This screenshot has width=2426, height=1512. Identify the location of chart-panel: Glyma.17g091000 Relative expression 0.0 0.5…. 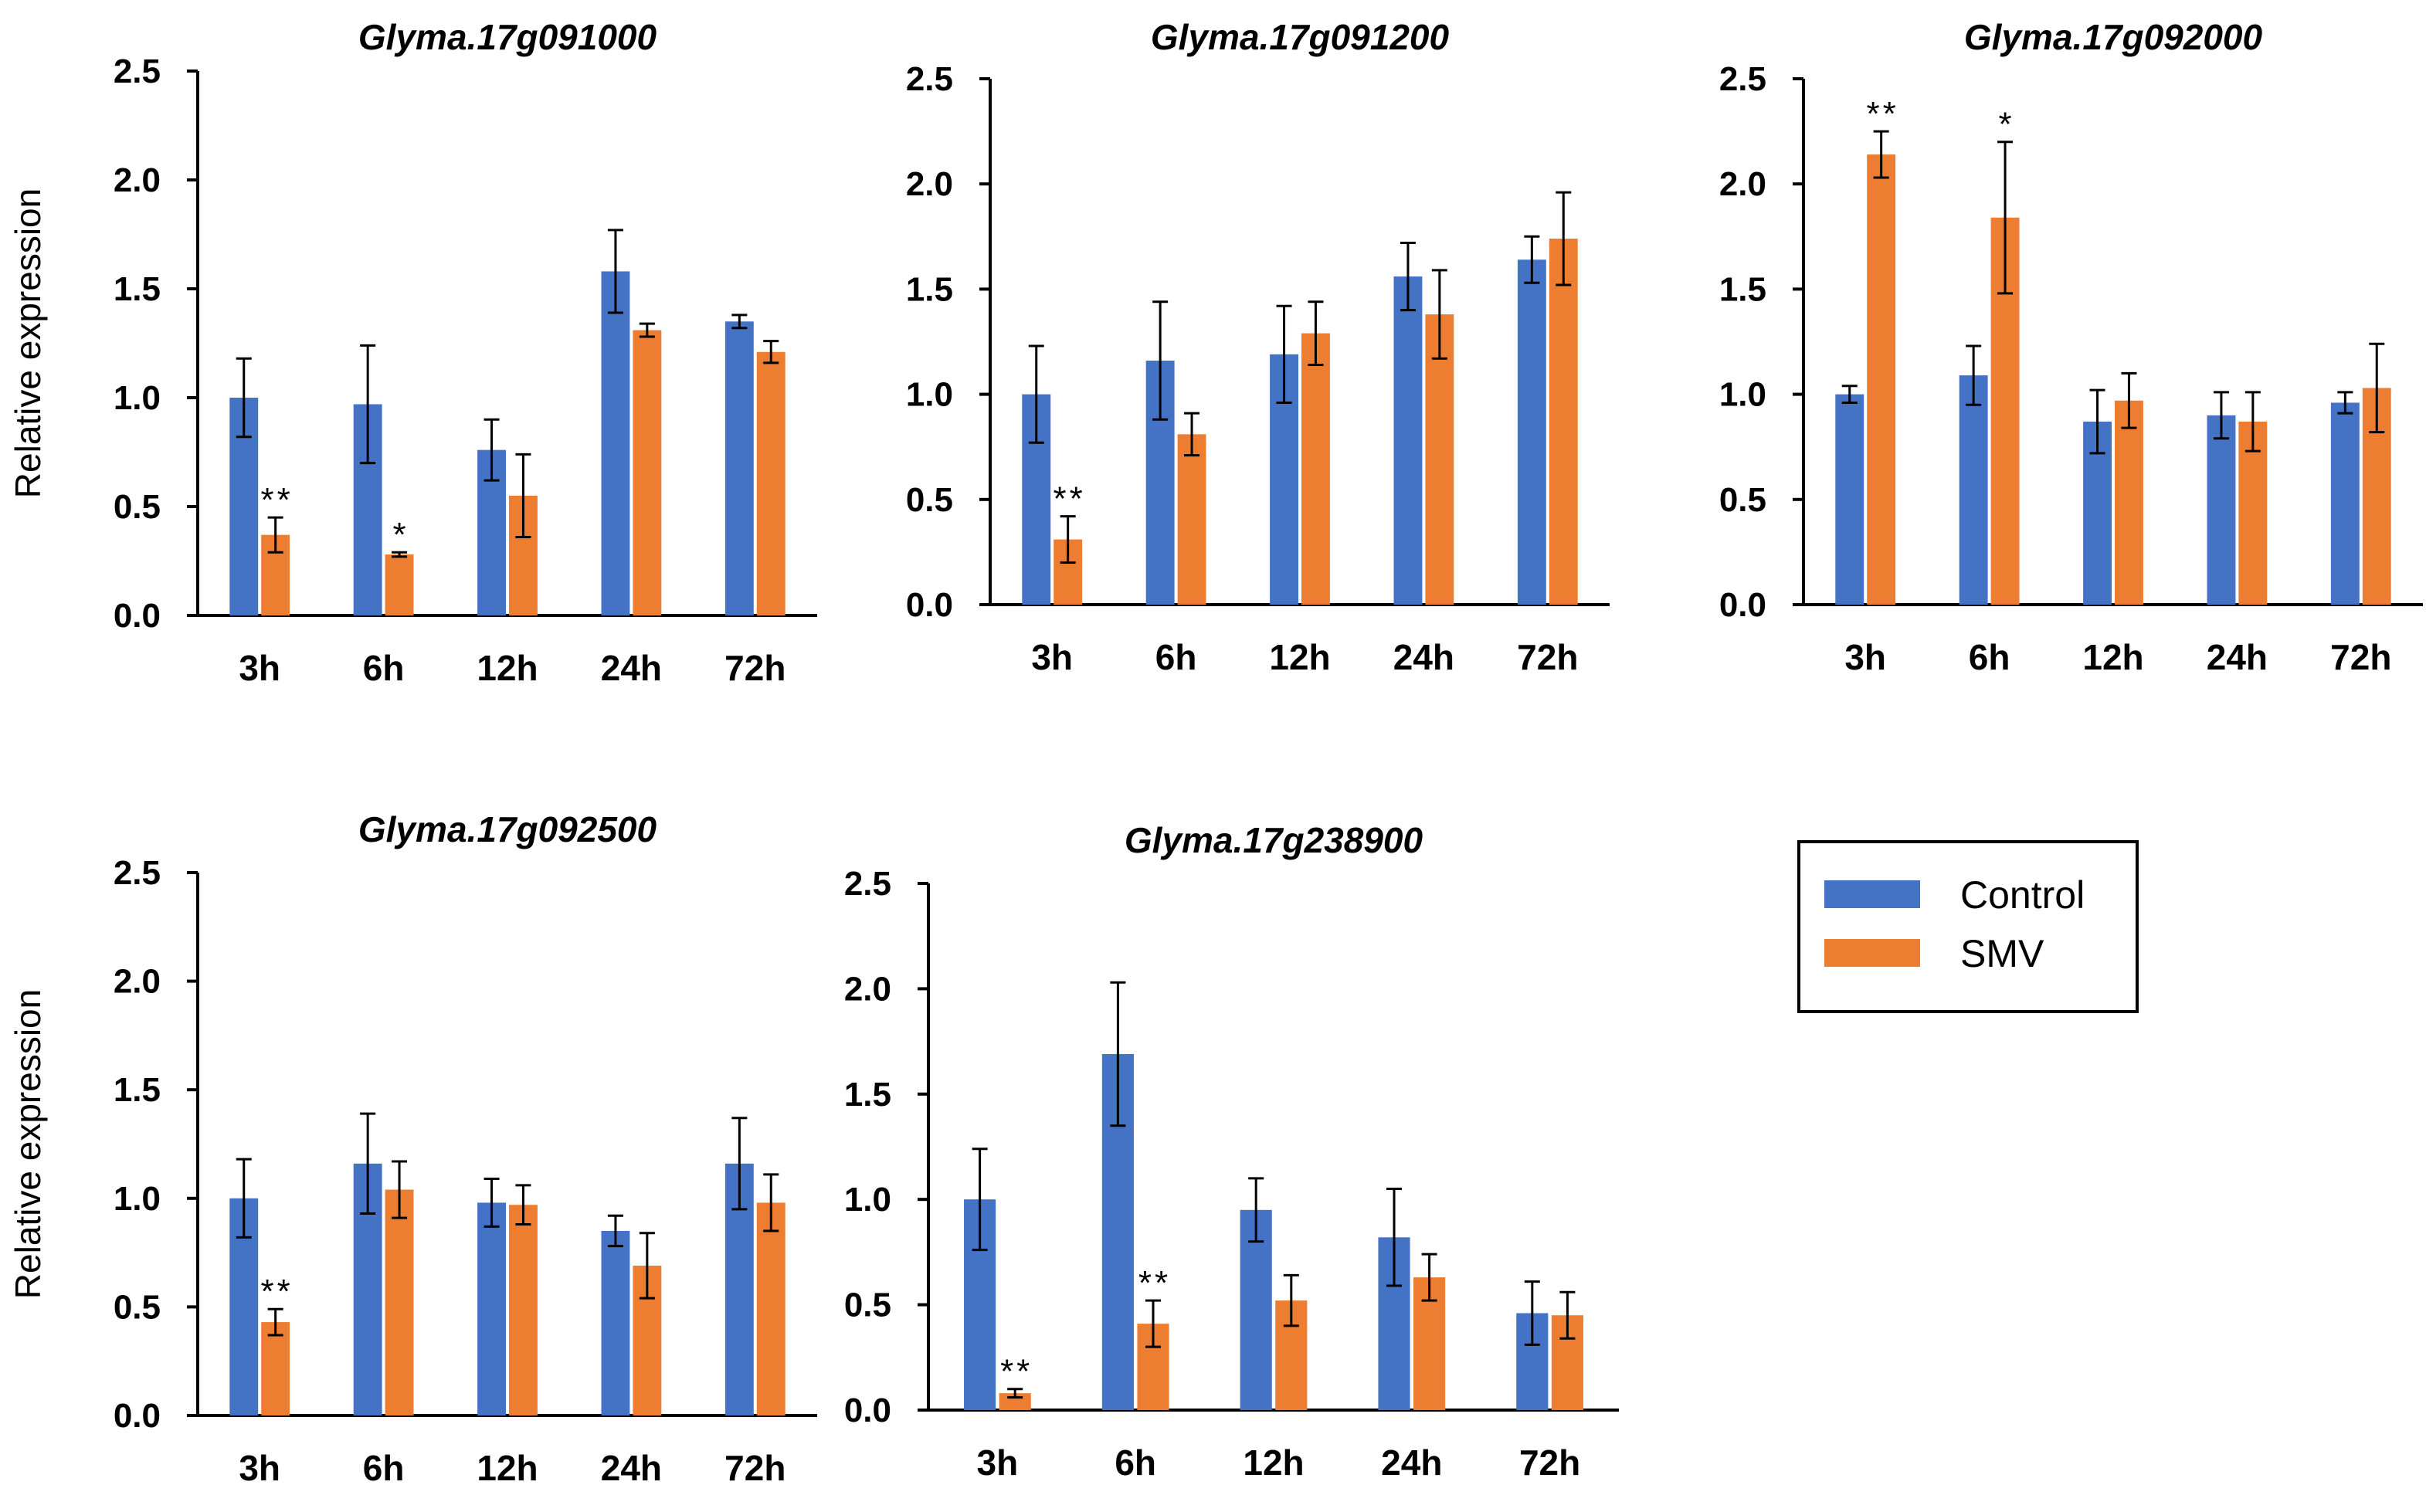
(412, 352).